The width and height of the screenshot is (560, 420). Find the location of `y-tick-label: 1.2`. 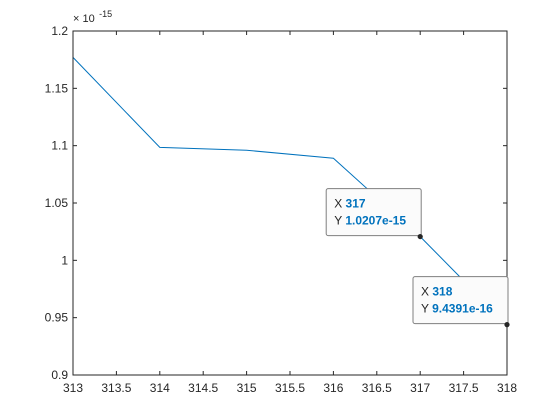

y-tick-label: 1.2 is located at coordinates (59, 31).